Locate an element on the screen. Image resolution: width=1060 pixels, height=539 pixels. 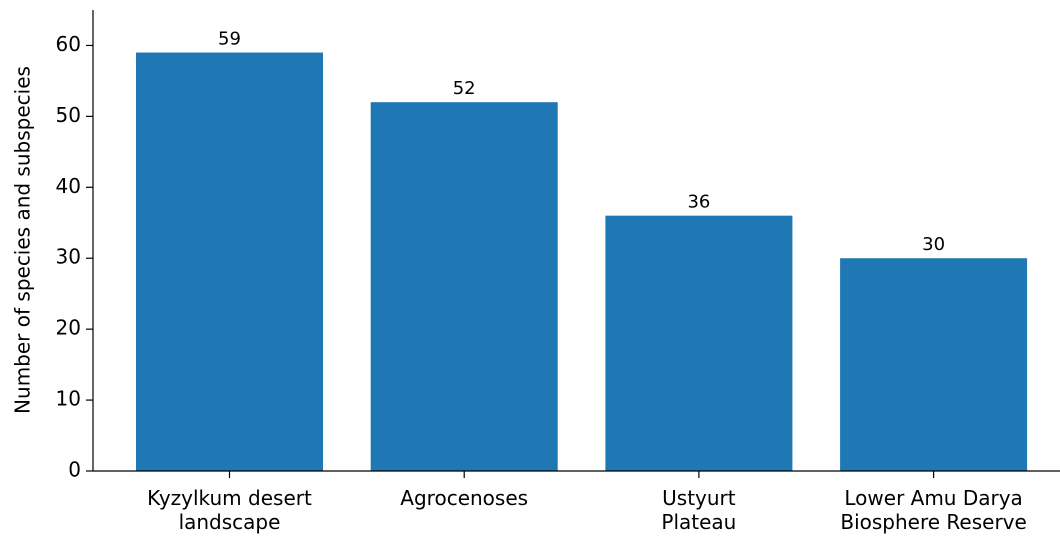
value-label: 52 is located at coordinates (464, 88).